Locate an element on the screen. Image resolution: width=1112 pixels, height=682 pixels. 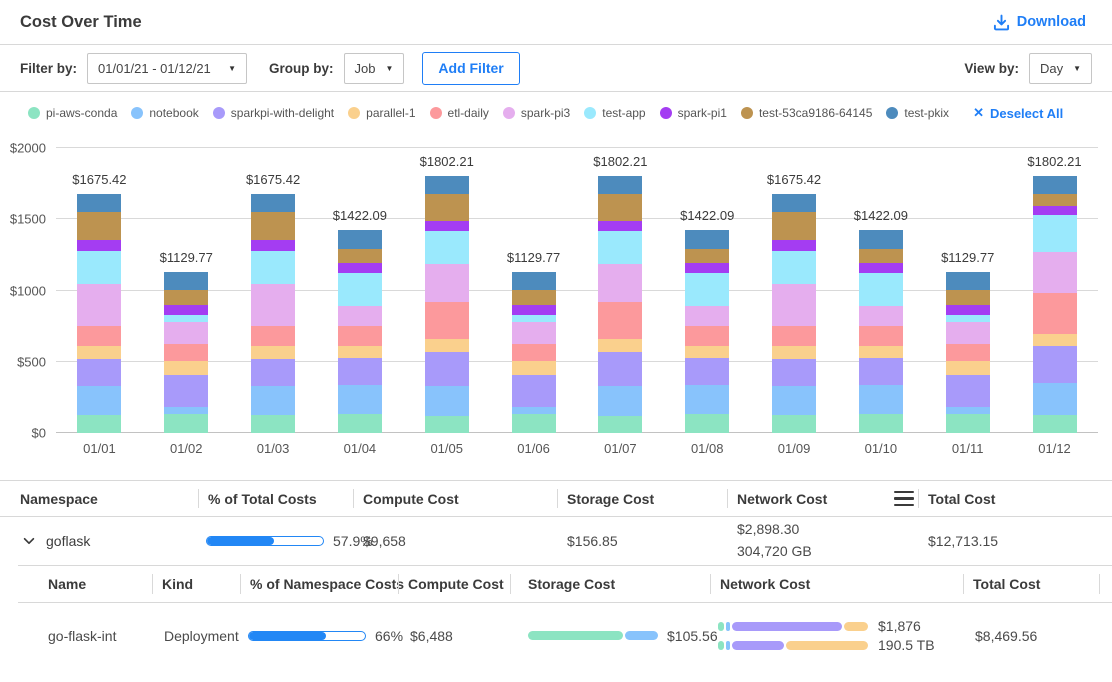
legend-item: spark-pi1 is located at coordinates (693, 113).